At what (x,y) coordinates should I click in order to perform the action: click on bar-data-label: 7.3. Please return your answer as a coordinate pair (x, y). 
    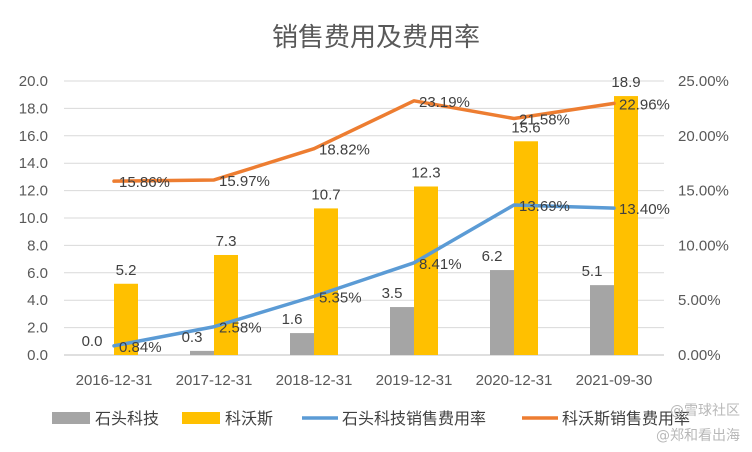
    Looking at the image, I should click on (226, 241).